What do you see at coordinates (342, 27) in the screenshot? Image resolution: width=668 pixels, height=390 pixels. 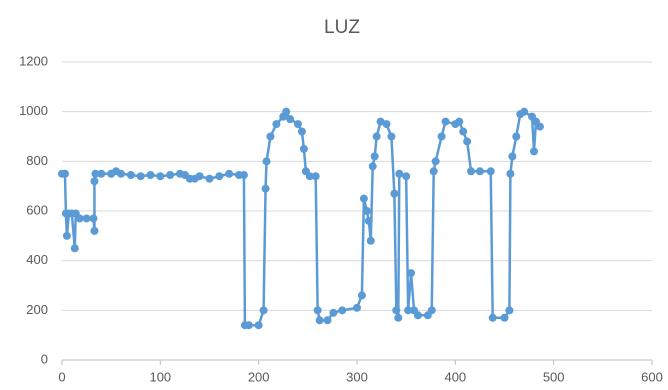 I see `chart-title: LUZ` at bounding box center [342, 27].